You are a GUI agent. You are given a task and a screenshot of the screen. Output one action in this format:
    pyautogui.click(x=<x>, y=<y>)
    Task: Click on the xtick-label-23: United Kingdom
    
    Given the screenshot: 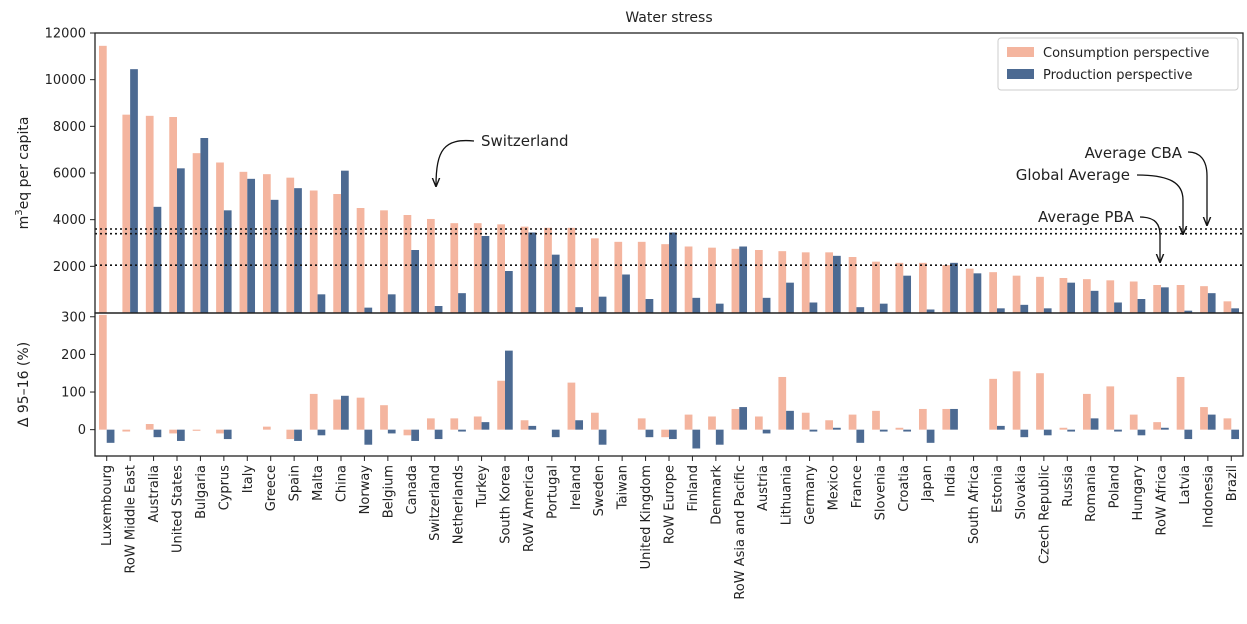 What is the action you would take?
    pyautogui.click(x=646, y=517)
    